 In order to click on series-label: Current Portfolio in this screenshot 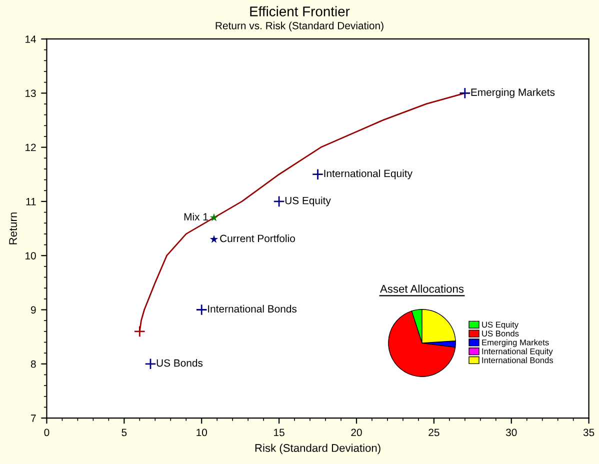, I will do `click(257, 238)`.